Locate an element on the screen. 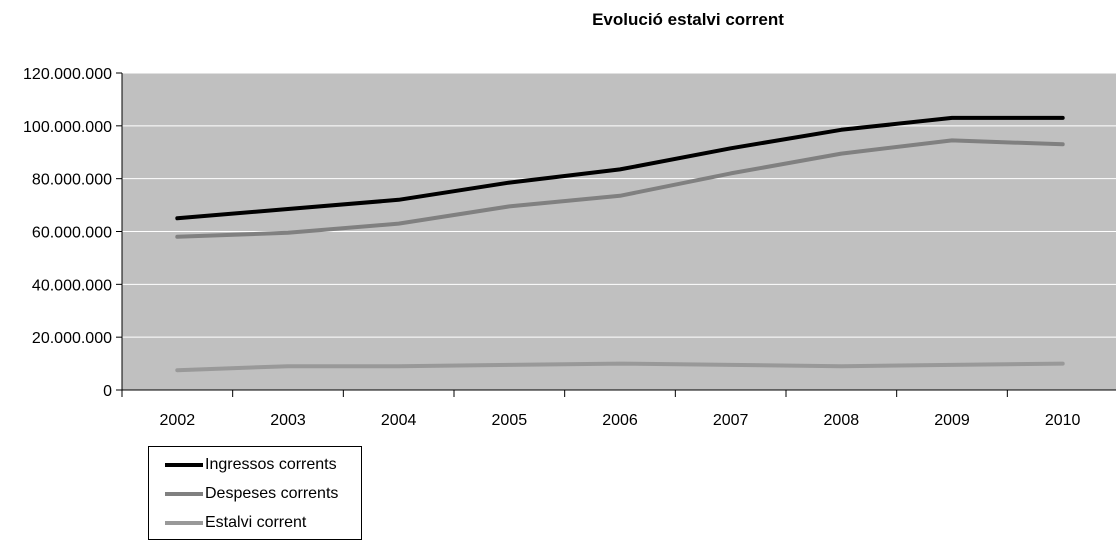  x-tick-label: 2006 is located at coordinates (620, 420).